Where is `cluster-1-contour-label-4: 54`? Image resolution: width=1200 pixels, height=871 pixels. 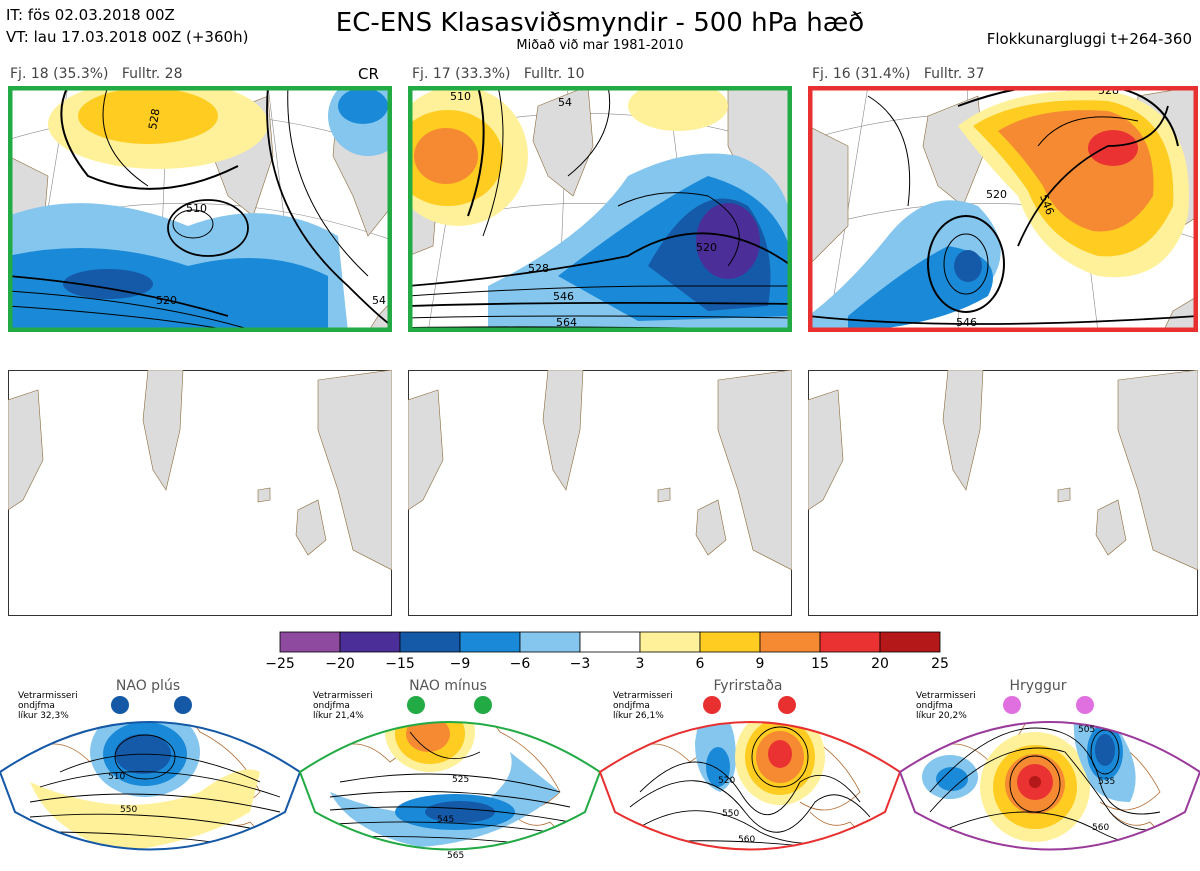
cluster-1-contour-label-4: 54 is located at coordinates (379, 300).